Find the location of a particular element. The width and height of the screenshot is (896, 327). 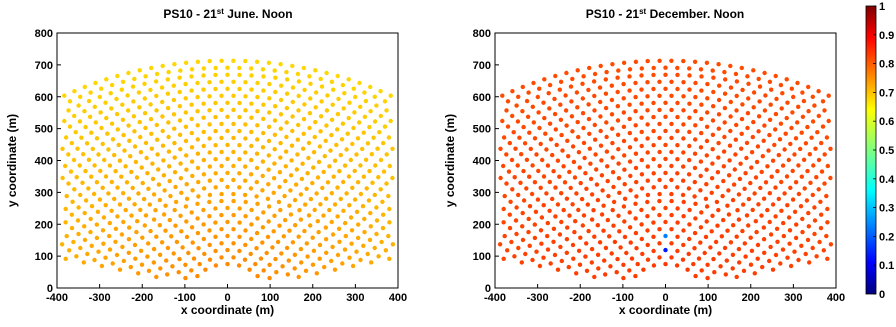

title-sup: st is located at coordinates (220, 11).